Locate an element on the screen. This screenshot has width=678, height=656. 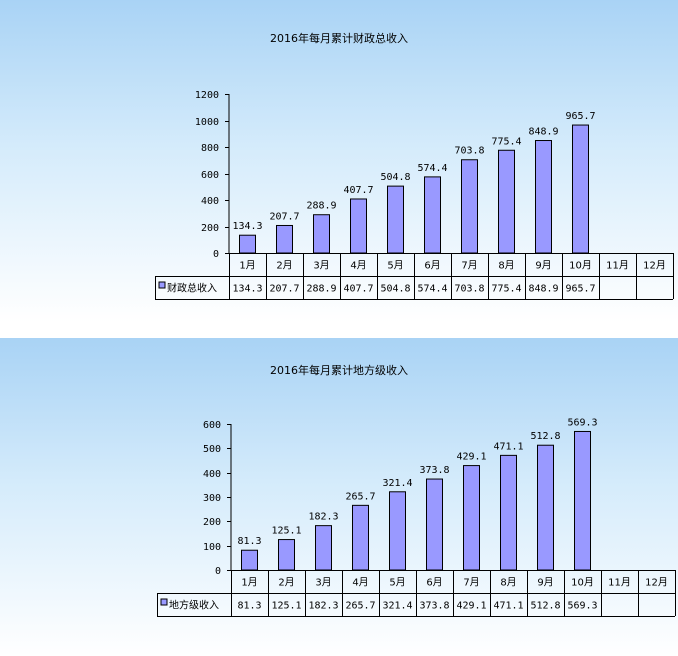
table-value-cell: 182.3 is located at coordinates (323, 606).